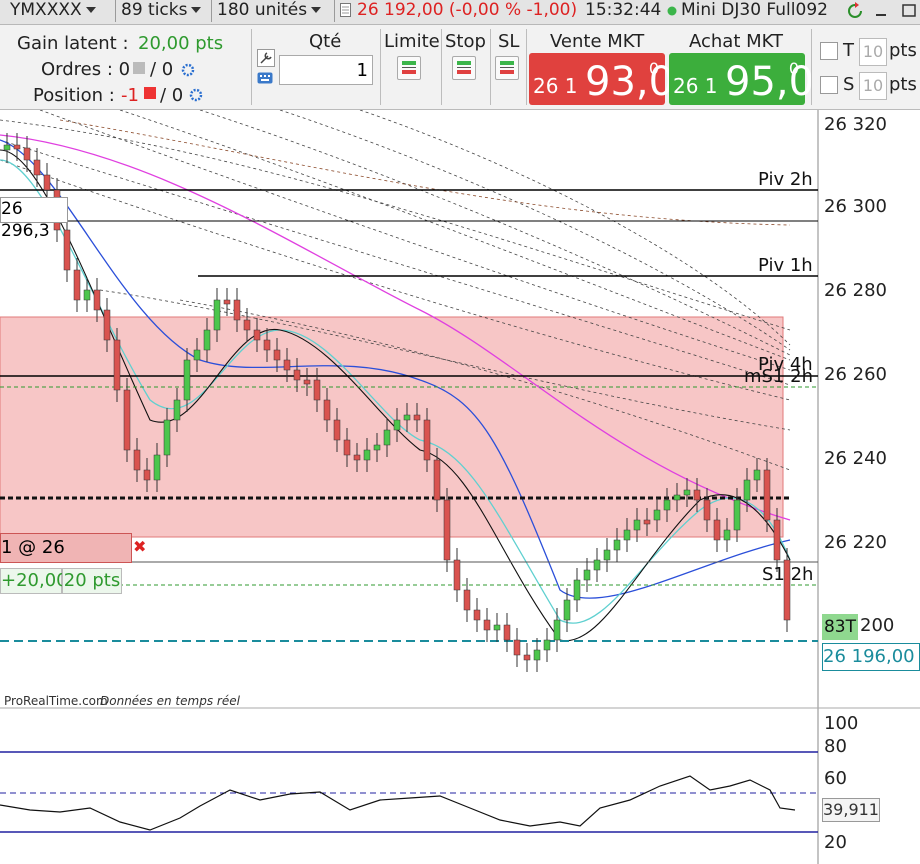  Describe the element at coordinates (56, 701) in the screenshot. I see `footer-source: ProRealTime.com` at that location.